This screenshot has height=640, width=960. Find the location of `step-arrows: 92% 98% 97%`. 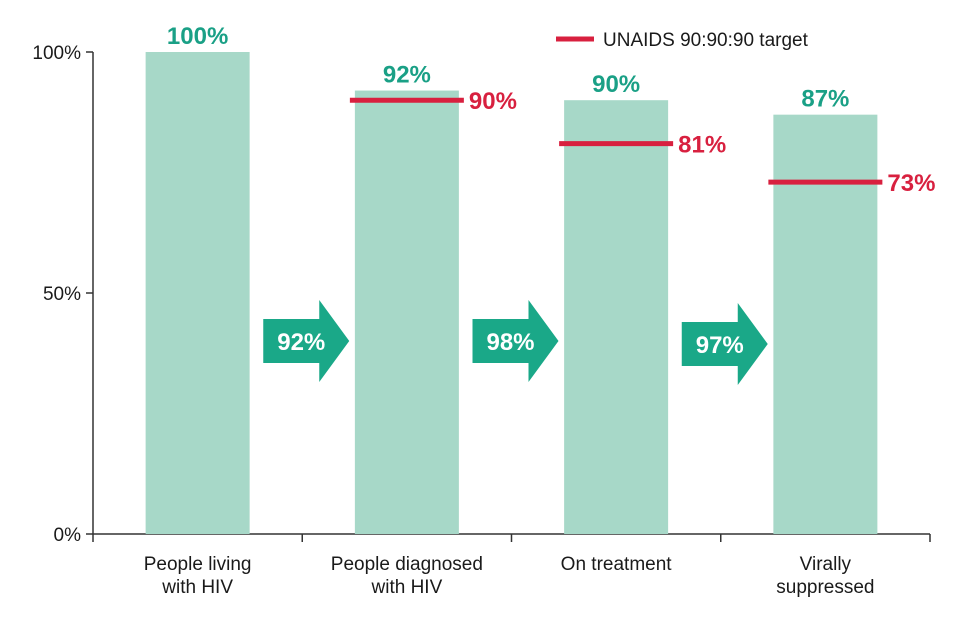

step-arrows: 92% 98% 97% is located at coordinates (515, 342).